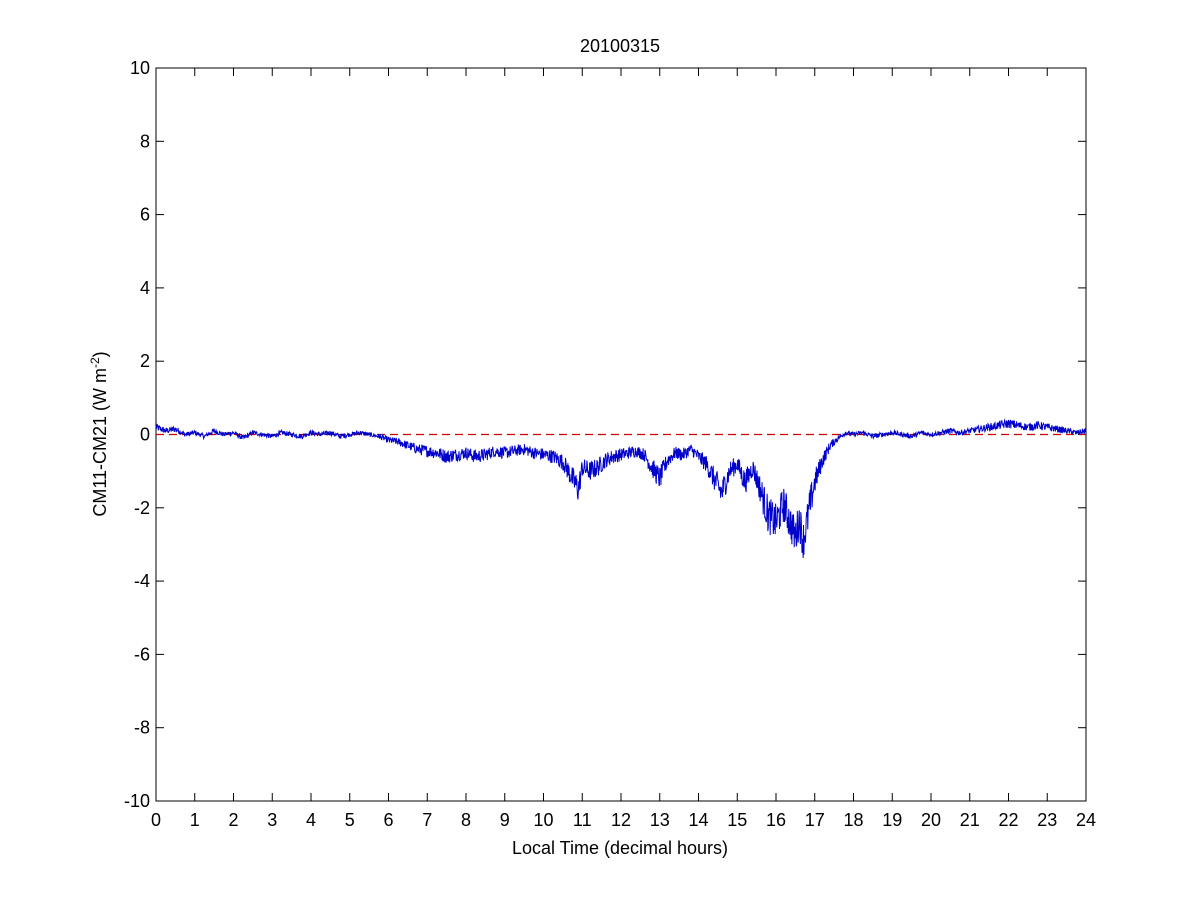  I want to click on x-tick-label: 0, so click(156, 820).